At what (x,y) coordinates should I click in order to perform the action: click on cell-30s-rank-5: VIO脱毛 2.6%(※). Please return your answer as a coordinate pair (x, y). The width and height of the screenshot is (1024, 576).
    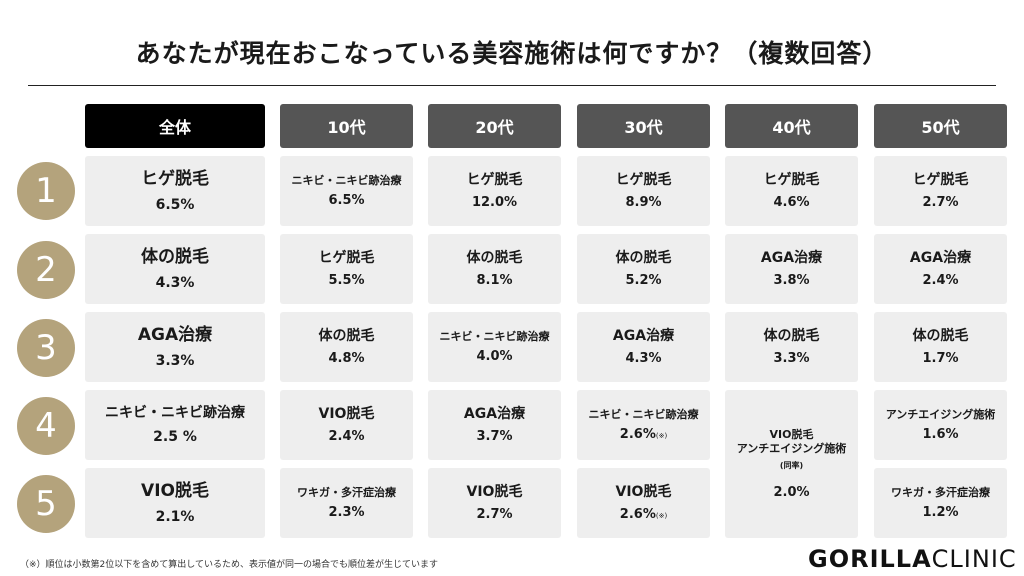
    Looking at the image, I should click on (643, 503).